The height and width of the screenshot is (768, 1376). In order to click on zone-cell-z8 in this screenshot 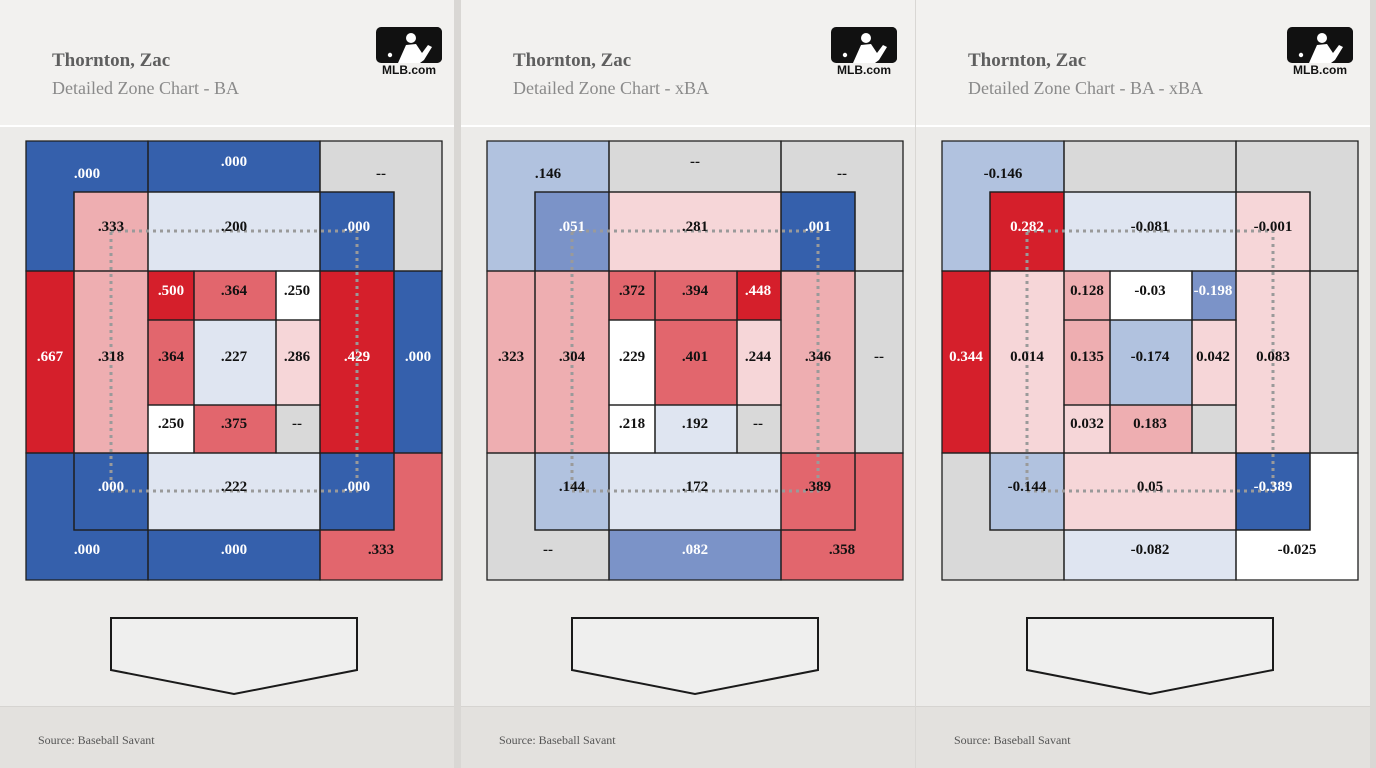, I will do `click(1151, 429)`.